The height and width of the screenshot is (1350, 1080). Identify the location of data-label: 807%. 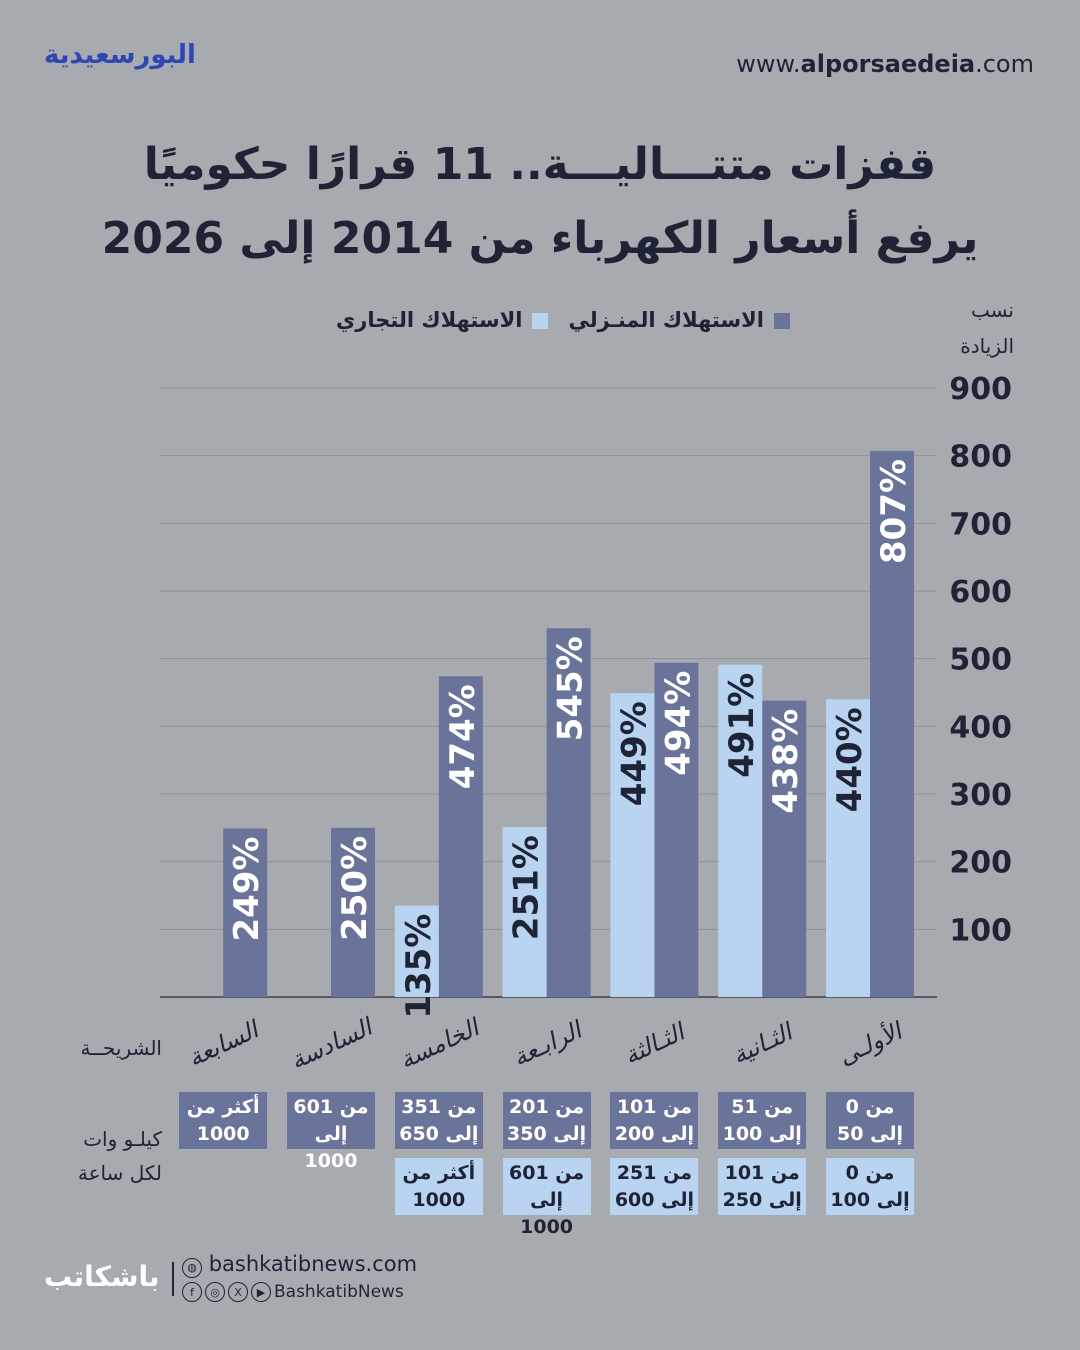
(894, 511).